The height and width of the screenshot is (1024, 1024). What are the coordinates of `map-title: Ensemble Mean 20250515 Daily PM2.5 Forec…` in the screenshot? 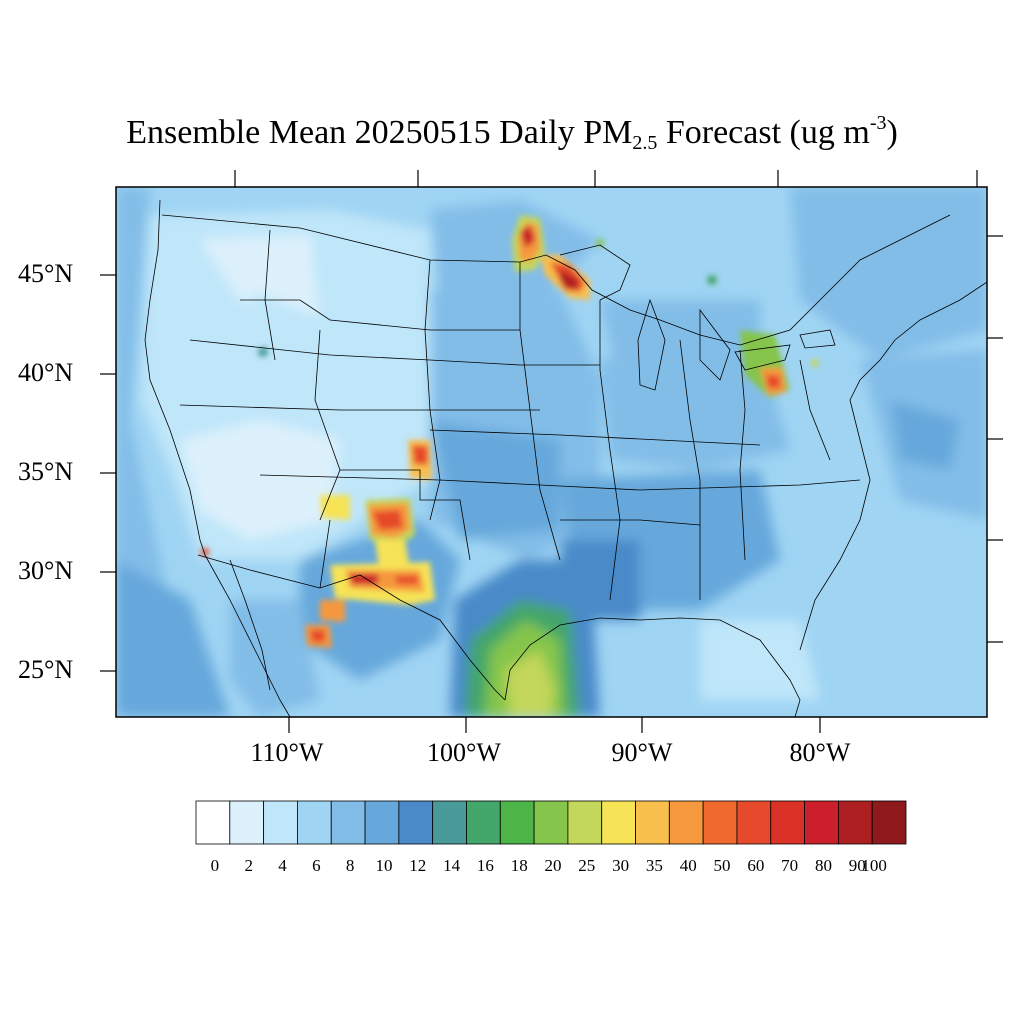 It's located at (512, 133).